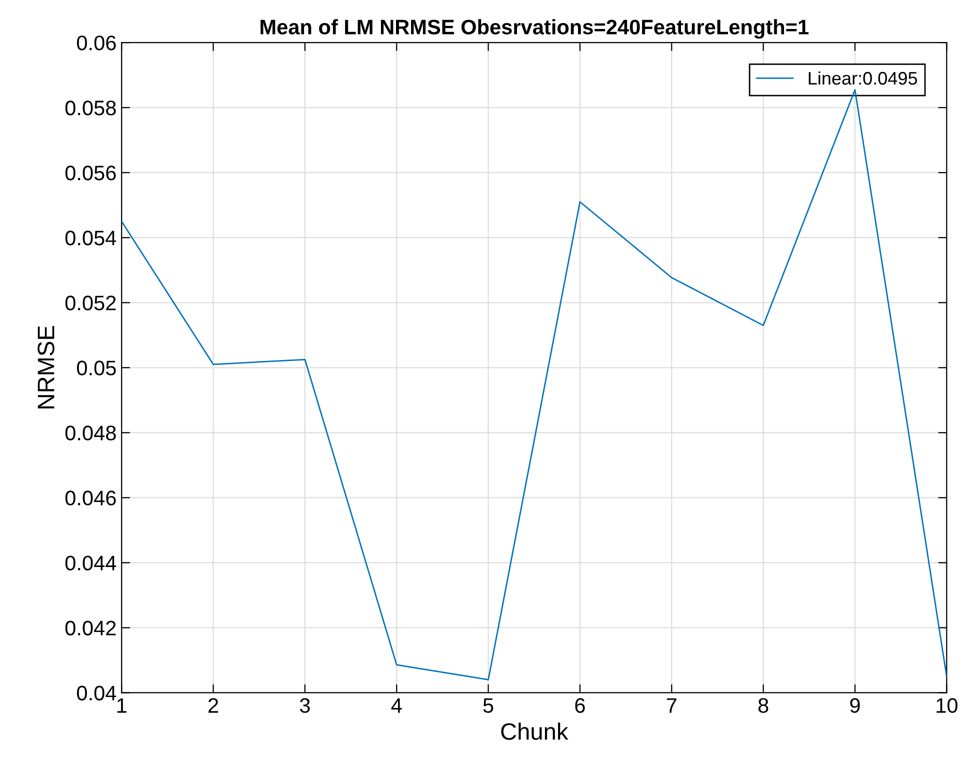 The width and height of the screenshot is (965, 774). Describe the element at coordinates (121, 705) in the screenshot. I see `x-tick-label: 1` at that location.